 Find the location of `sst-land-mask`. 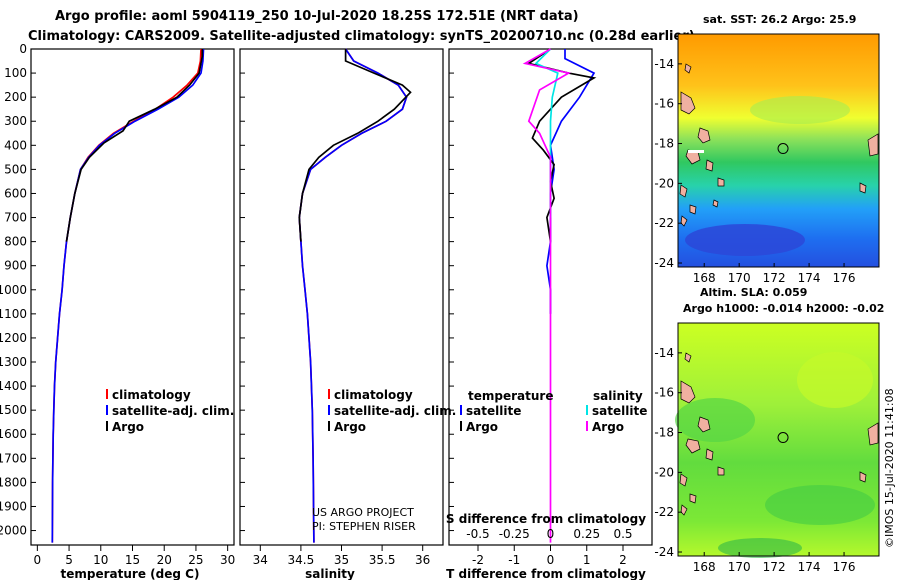

sst-land-mask is located at coordinates (696, 151).